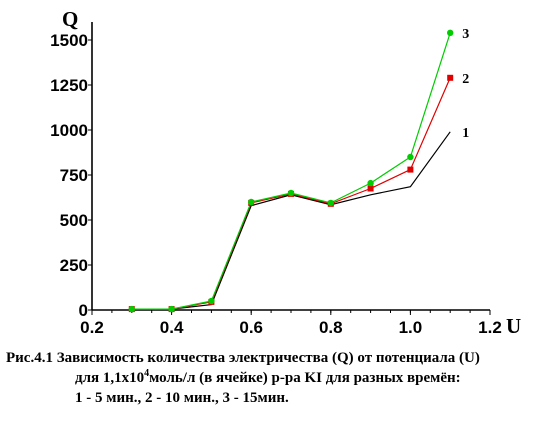 This screenshot has height=430, width=533. I want to click on x-tick-label: 1.2, so click(490, 327).